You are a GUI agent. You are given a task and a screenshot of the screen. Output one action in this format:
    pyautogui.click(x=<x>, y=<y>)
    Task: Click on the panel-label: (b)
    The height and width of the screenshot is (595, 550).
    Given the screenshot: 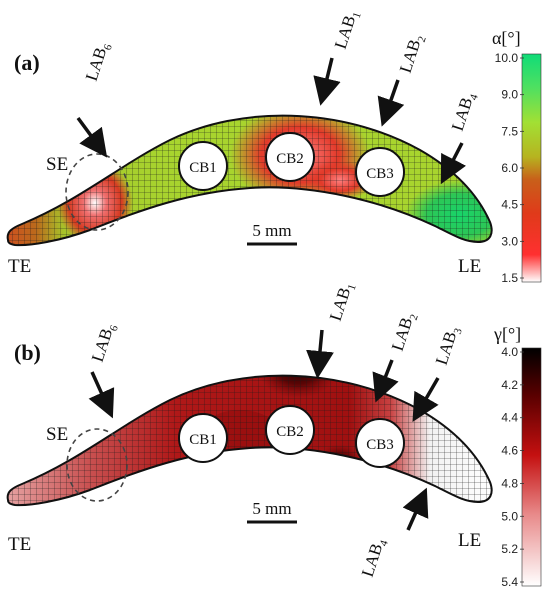 What is the action you would take?
    pyautogui.click(x=27, y=352)
    